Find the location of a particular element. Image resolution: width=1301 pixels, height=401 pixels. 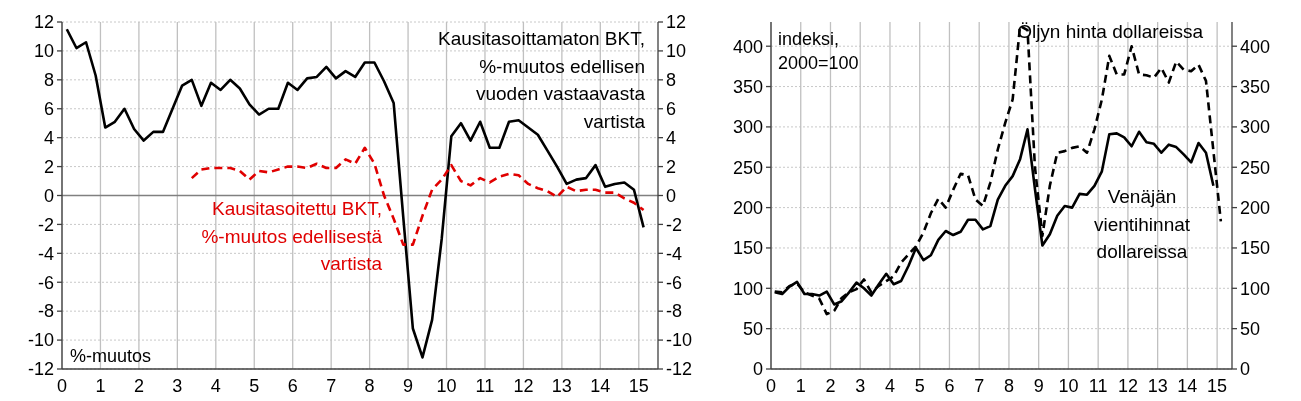

y2-tick-label: 12 is located at coordinates (676, 22).